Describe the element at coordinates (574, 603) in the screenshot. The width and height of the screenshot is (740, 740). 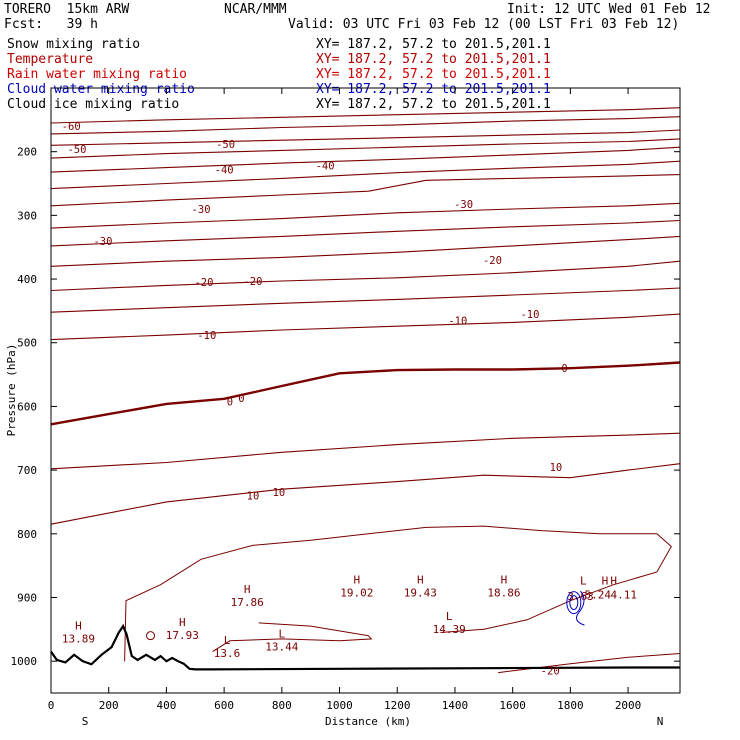
I see `cloud-water-contour-inner` at that location.